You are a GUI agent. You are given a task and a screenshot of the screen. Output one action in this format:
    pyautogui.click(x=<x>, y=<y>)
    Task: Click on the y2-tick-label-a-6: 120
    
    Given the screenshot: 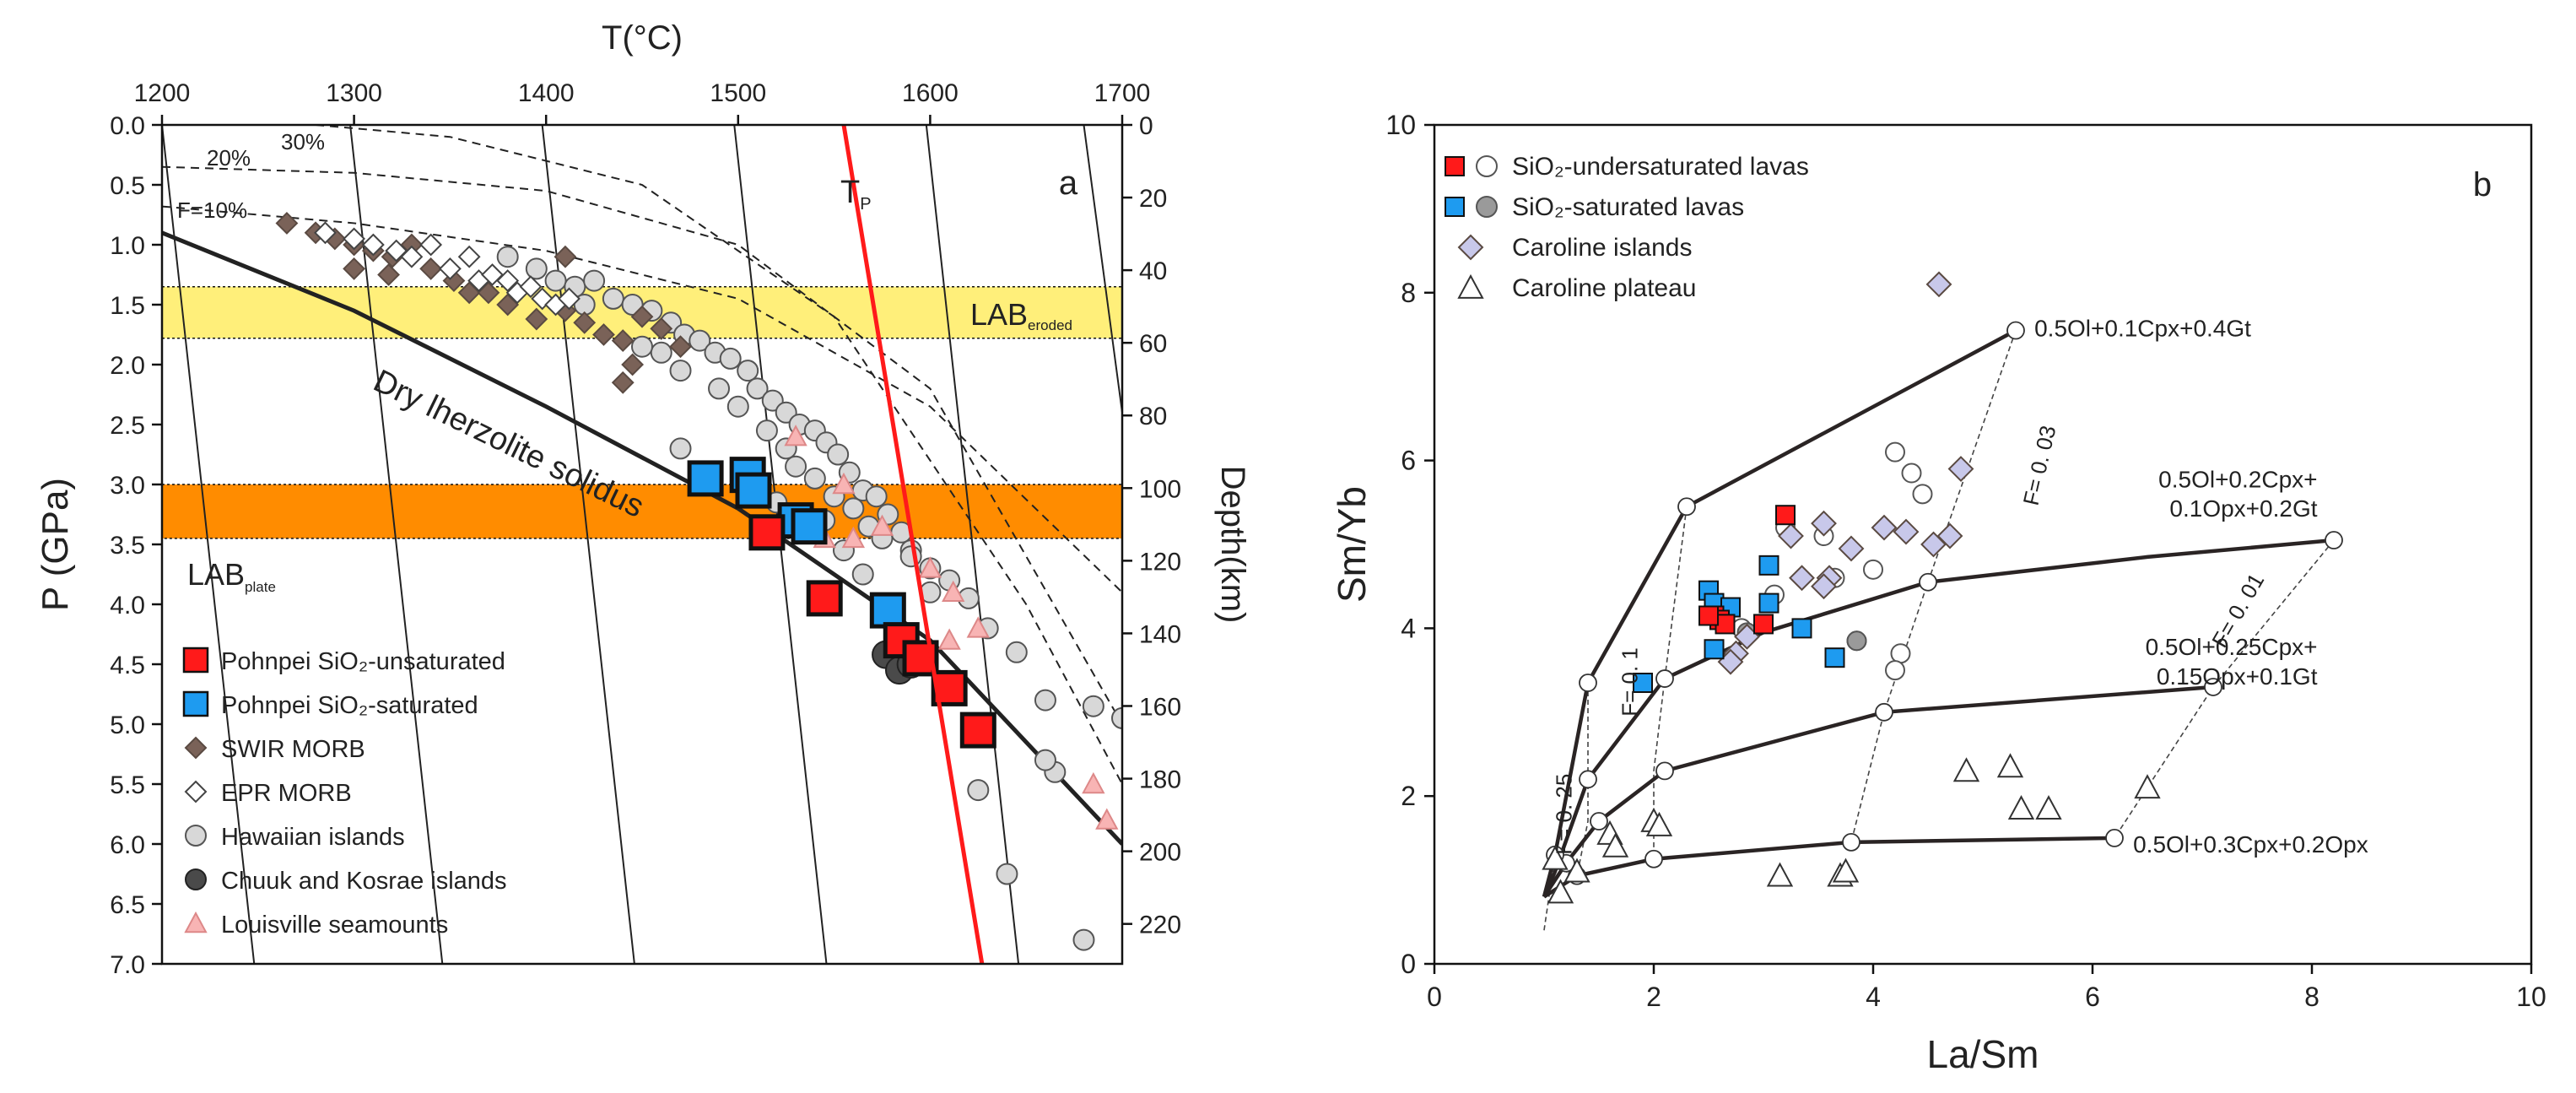 What is the action you would take?
    pyautogui.click(x=1160, y=562)
    